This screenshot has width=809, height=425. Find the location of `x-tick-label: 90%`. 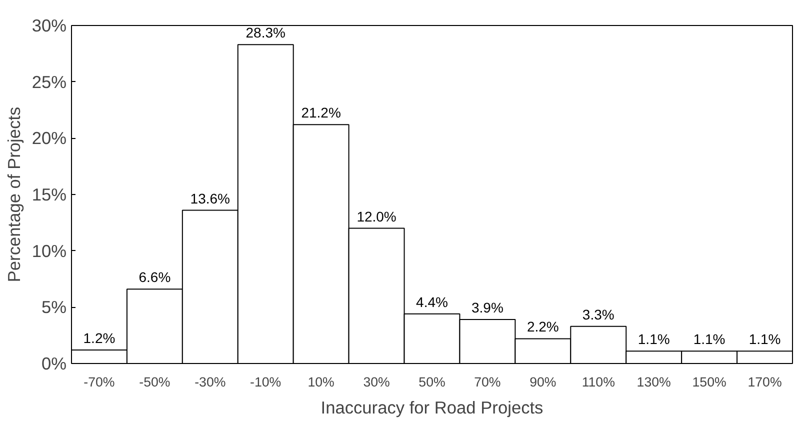

x-tick-label: 90% is located at coordinates (543, 382).